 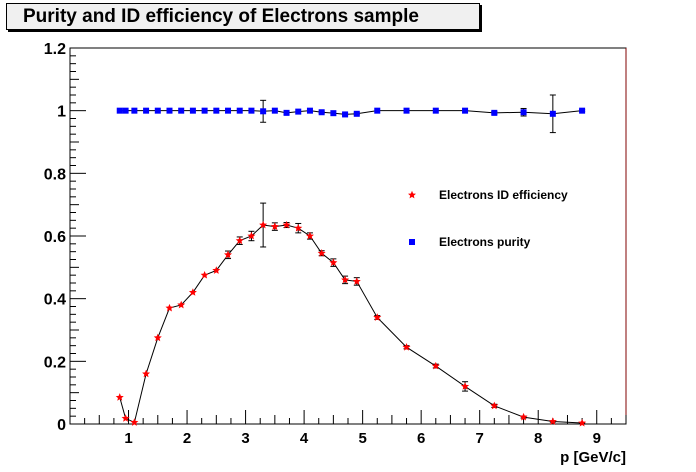 I want to click on x-tick-label: 8, so click(x=538, y=438).